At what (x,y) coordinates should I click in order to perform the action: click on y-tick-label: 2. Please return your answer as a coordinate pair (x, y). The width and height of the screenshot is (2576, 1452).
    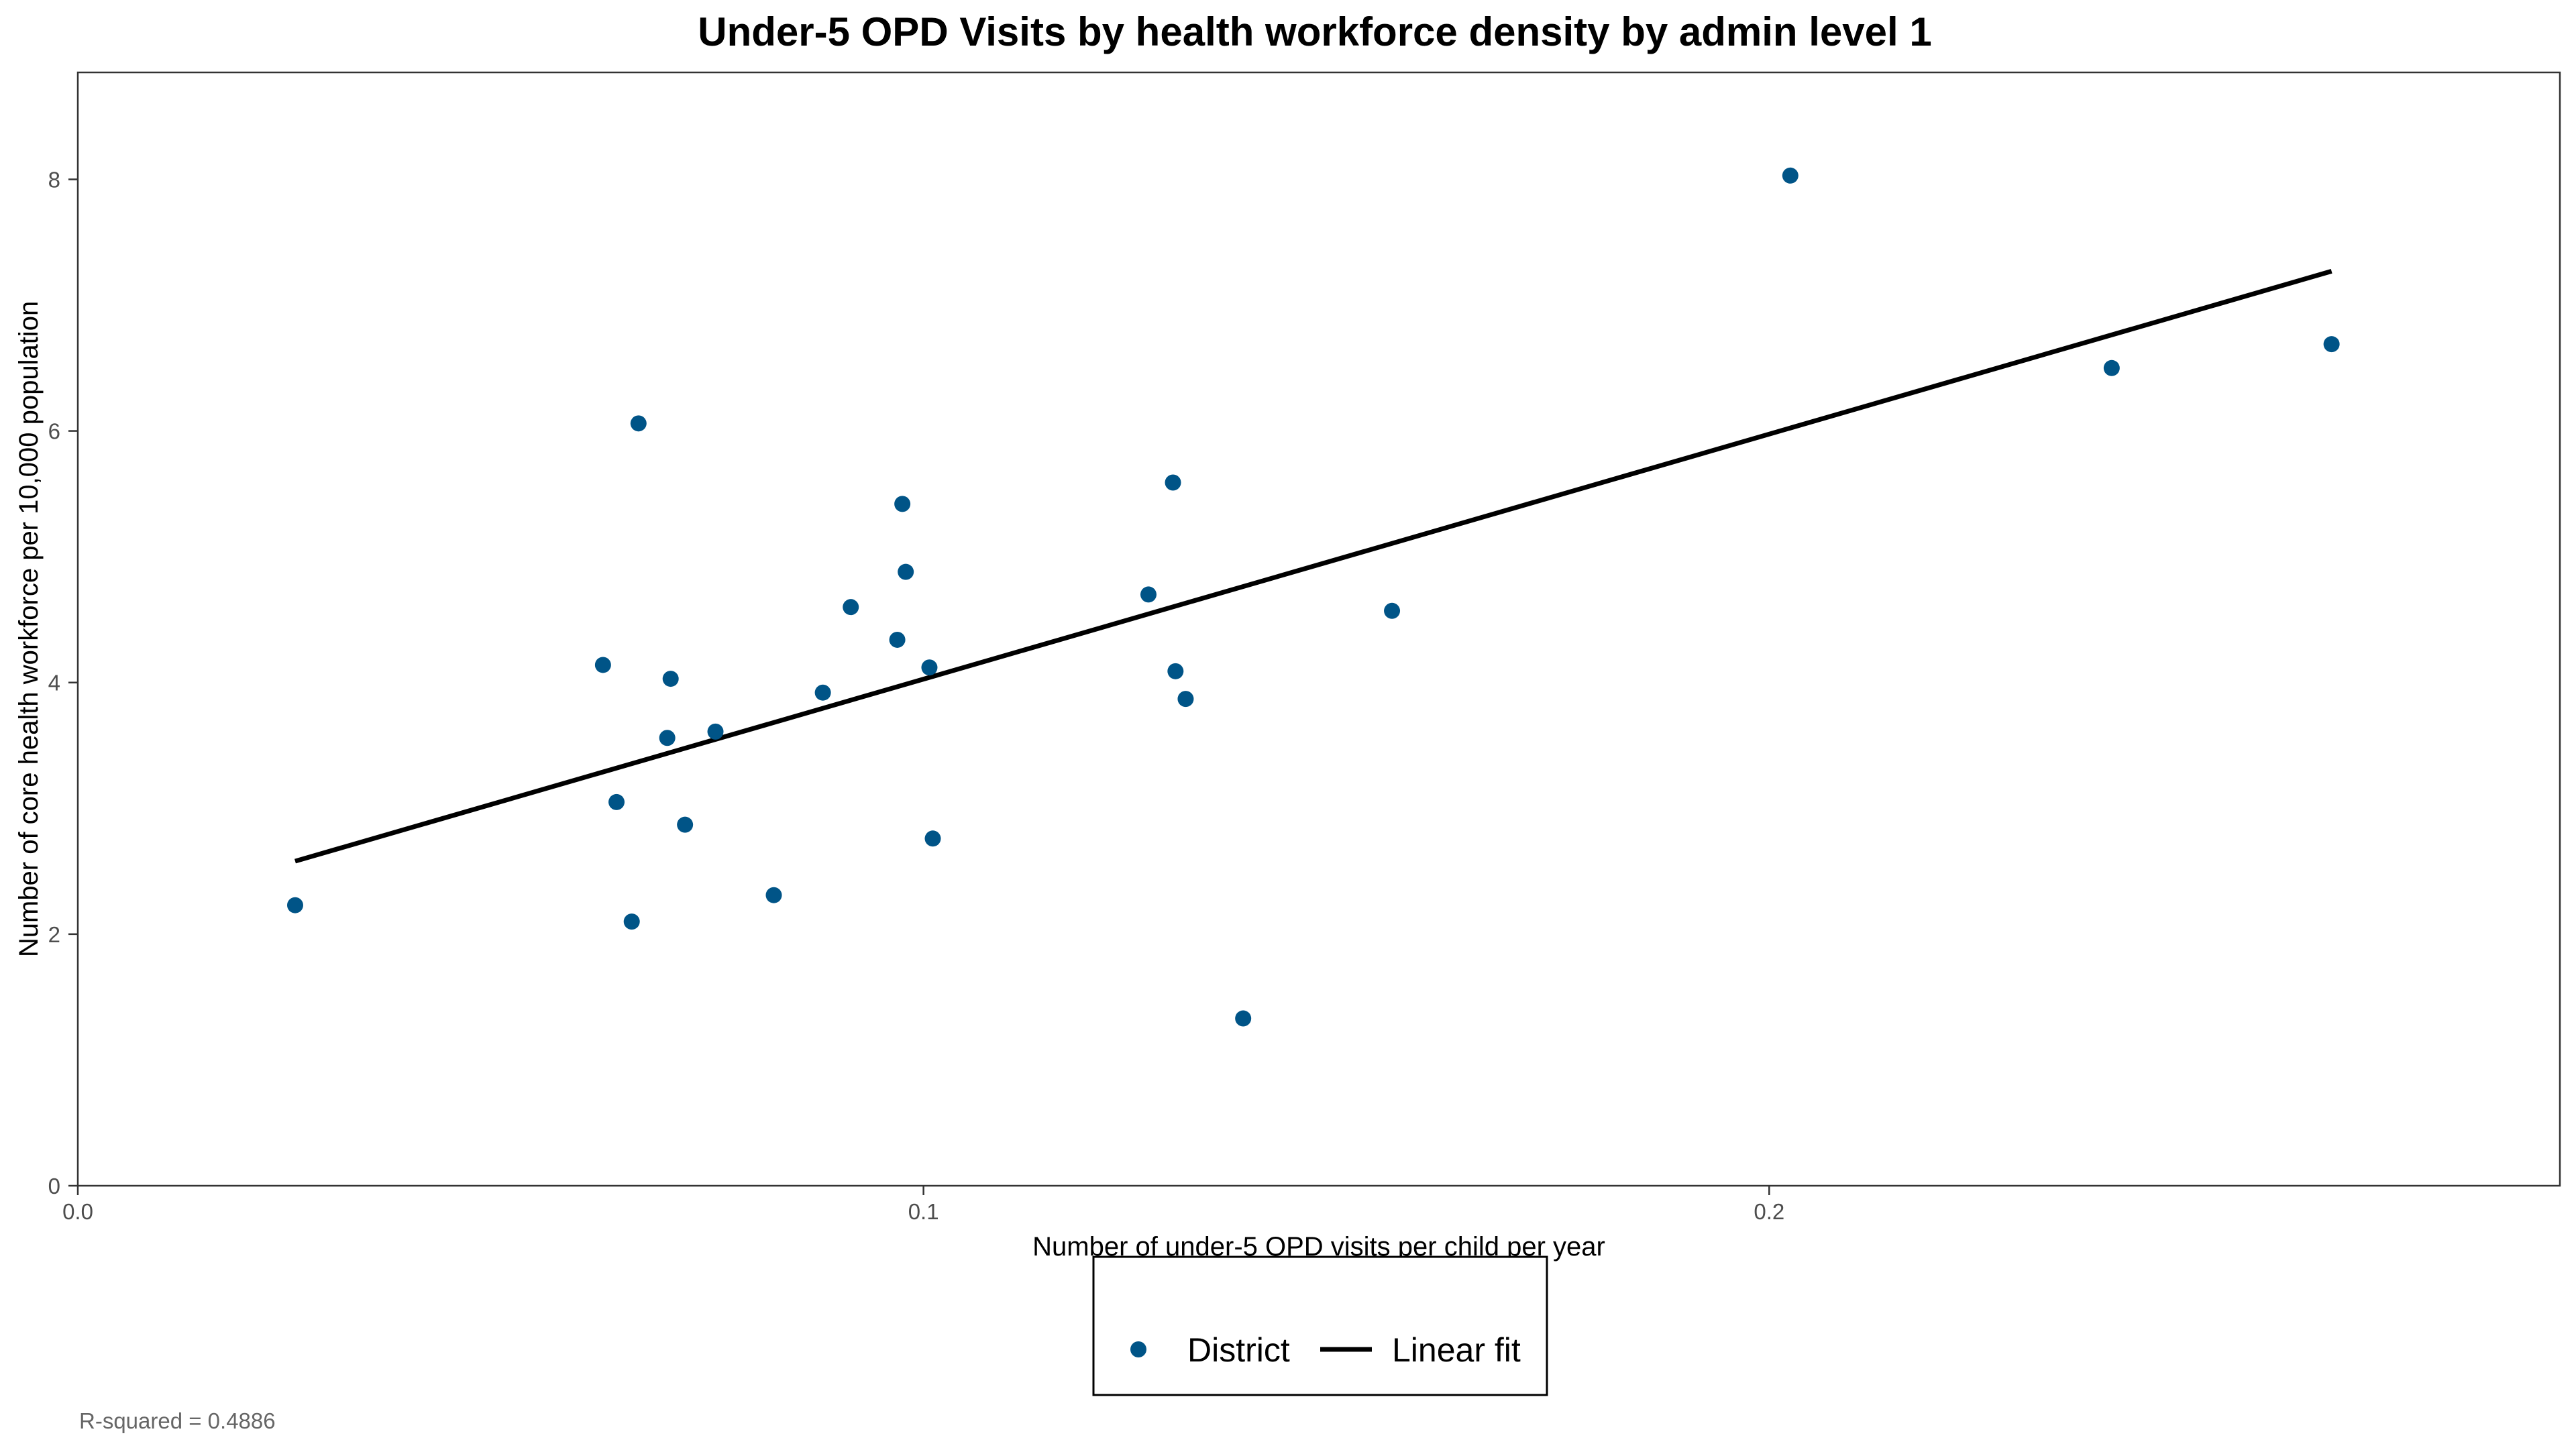
    Looking at the image, I should click on (54, 935).